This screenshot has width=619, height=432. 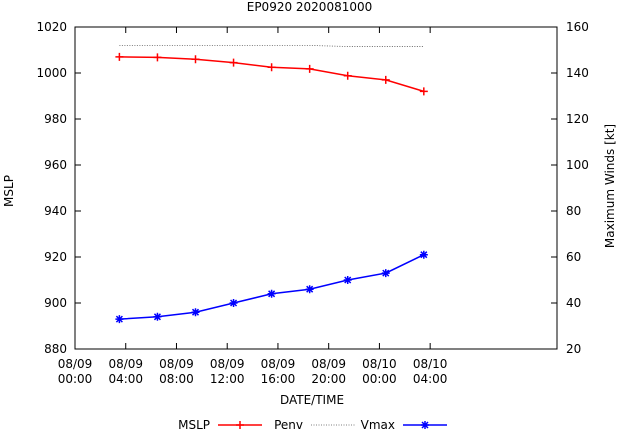 I want to click on series-vmax-line, so click(x=272, y=287).